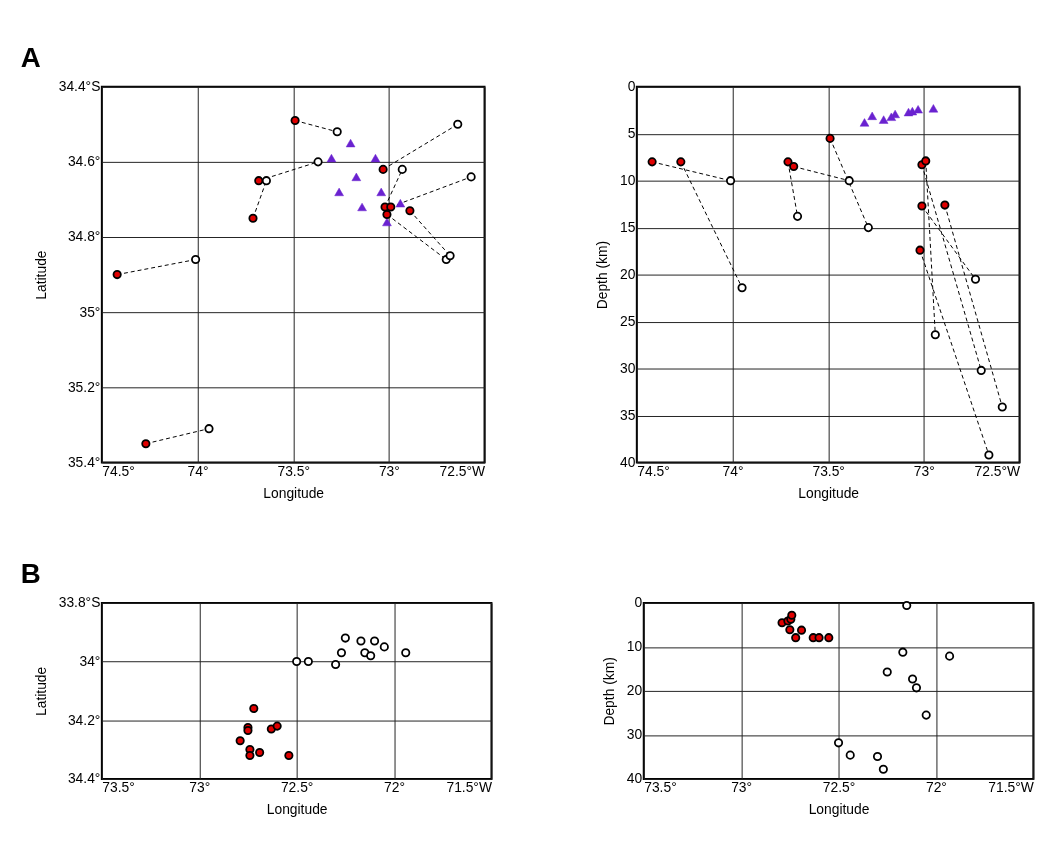  What do you see at coordinates (84, 161) in the screenshot?
I see `y-tick-label: 34.6°` at bounding box center [84, 161].